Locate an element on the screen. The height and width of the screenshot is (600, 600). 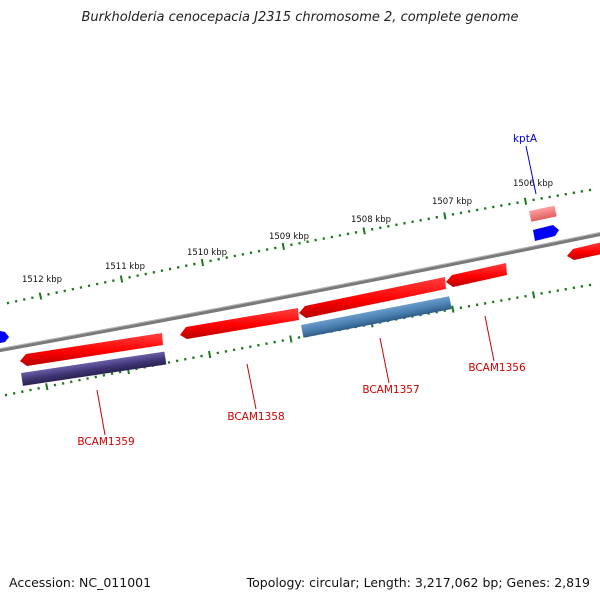
gene-label-kpta: kptA is located at coordinates (525, 139).